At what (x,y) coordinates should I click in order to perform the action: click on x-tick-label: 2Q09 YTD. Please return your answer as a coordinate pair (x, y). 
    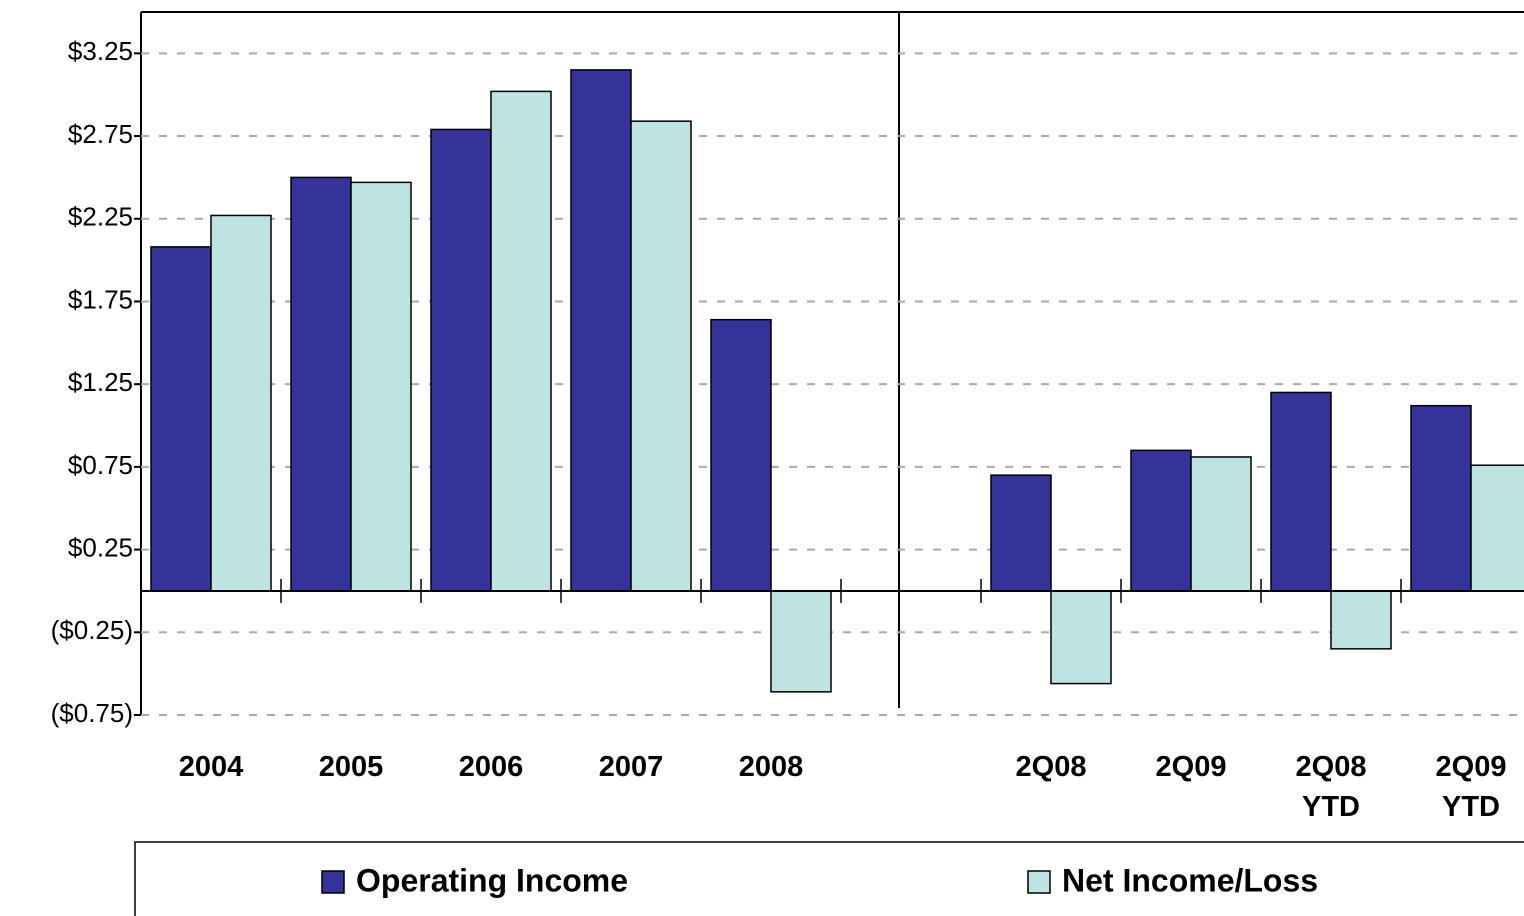
    Looking at the image, I should click on (1471, 787).